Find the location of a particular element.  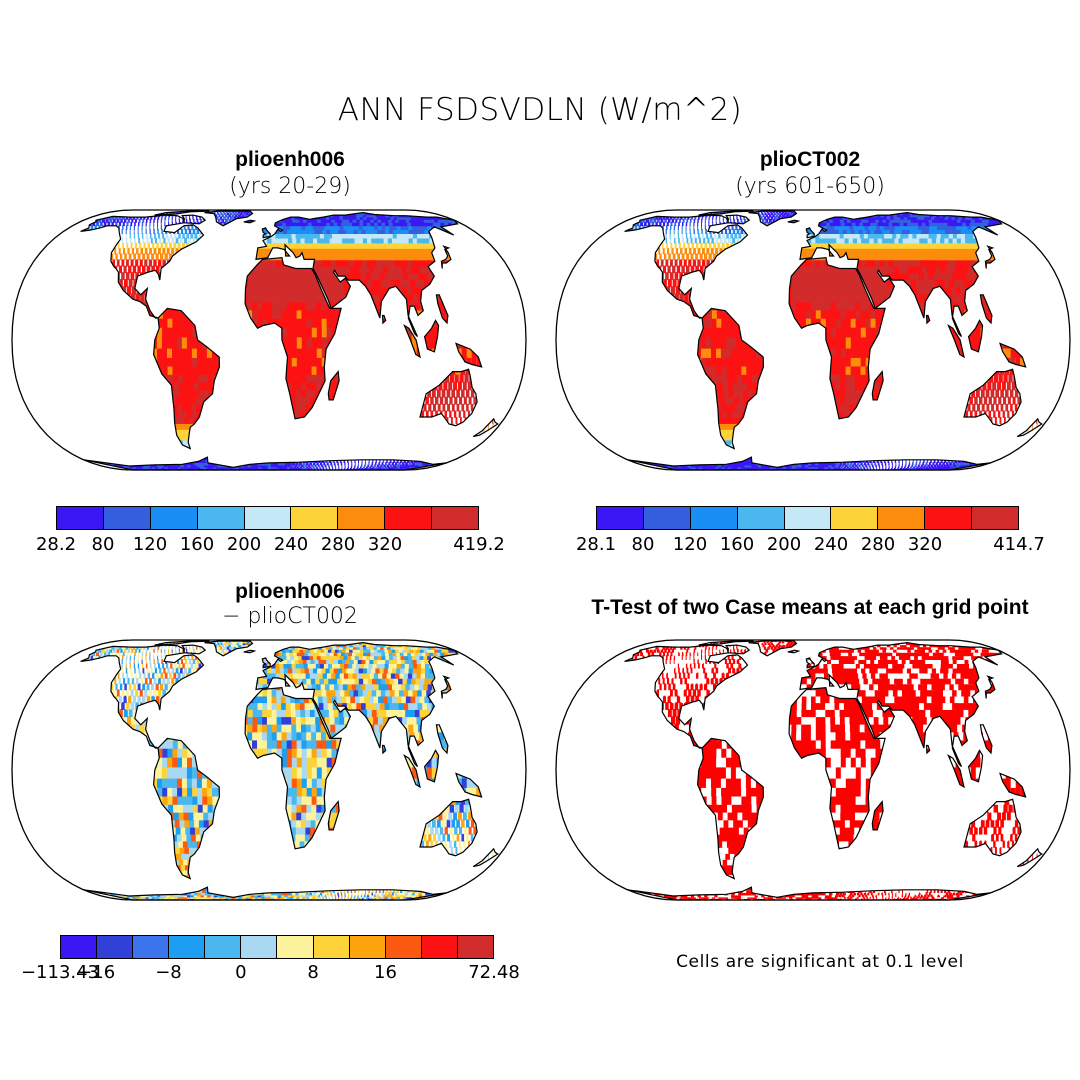

colorbar-tick-label: 16 is located at coordinates (385, 972).